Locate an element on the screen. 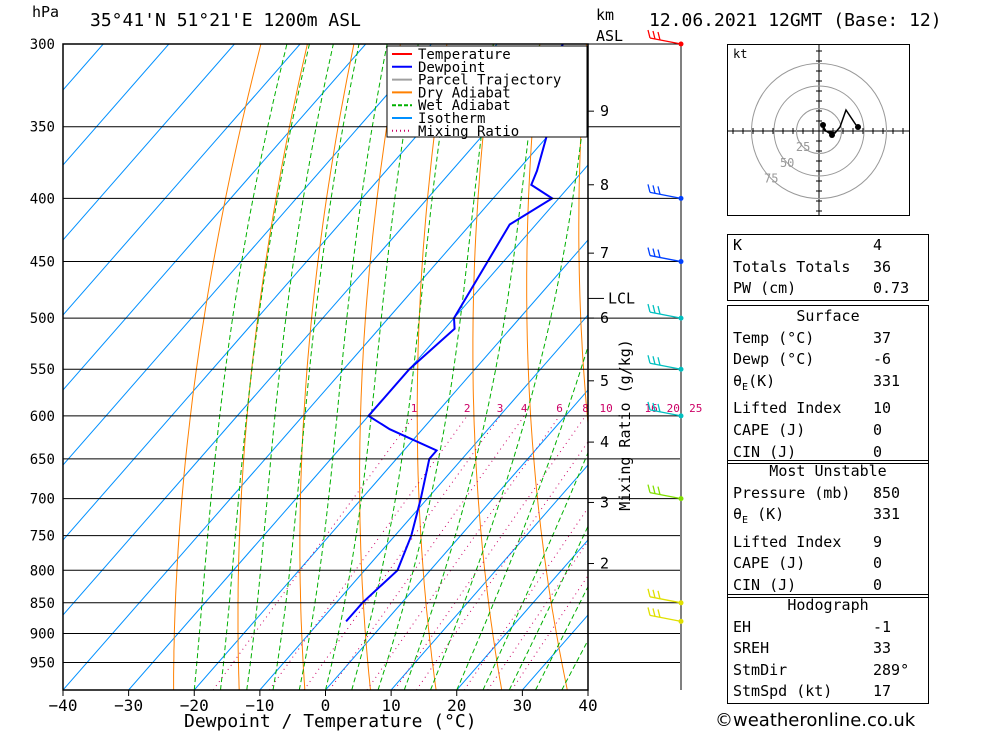  hodograph-row: SREH 33 is located at coordinates (828, 649).